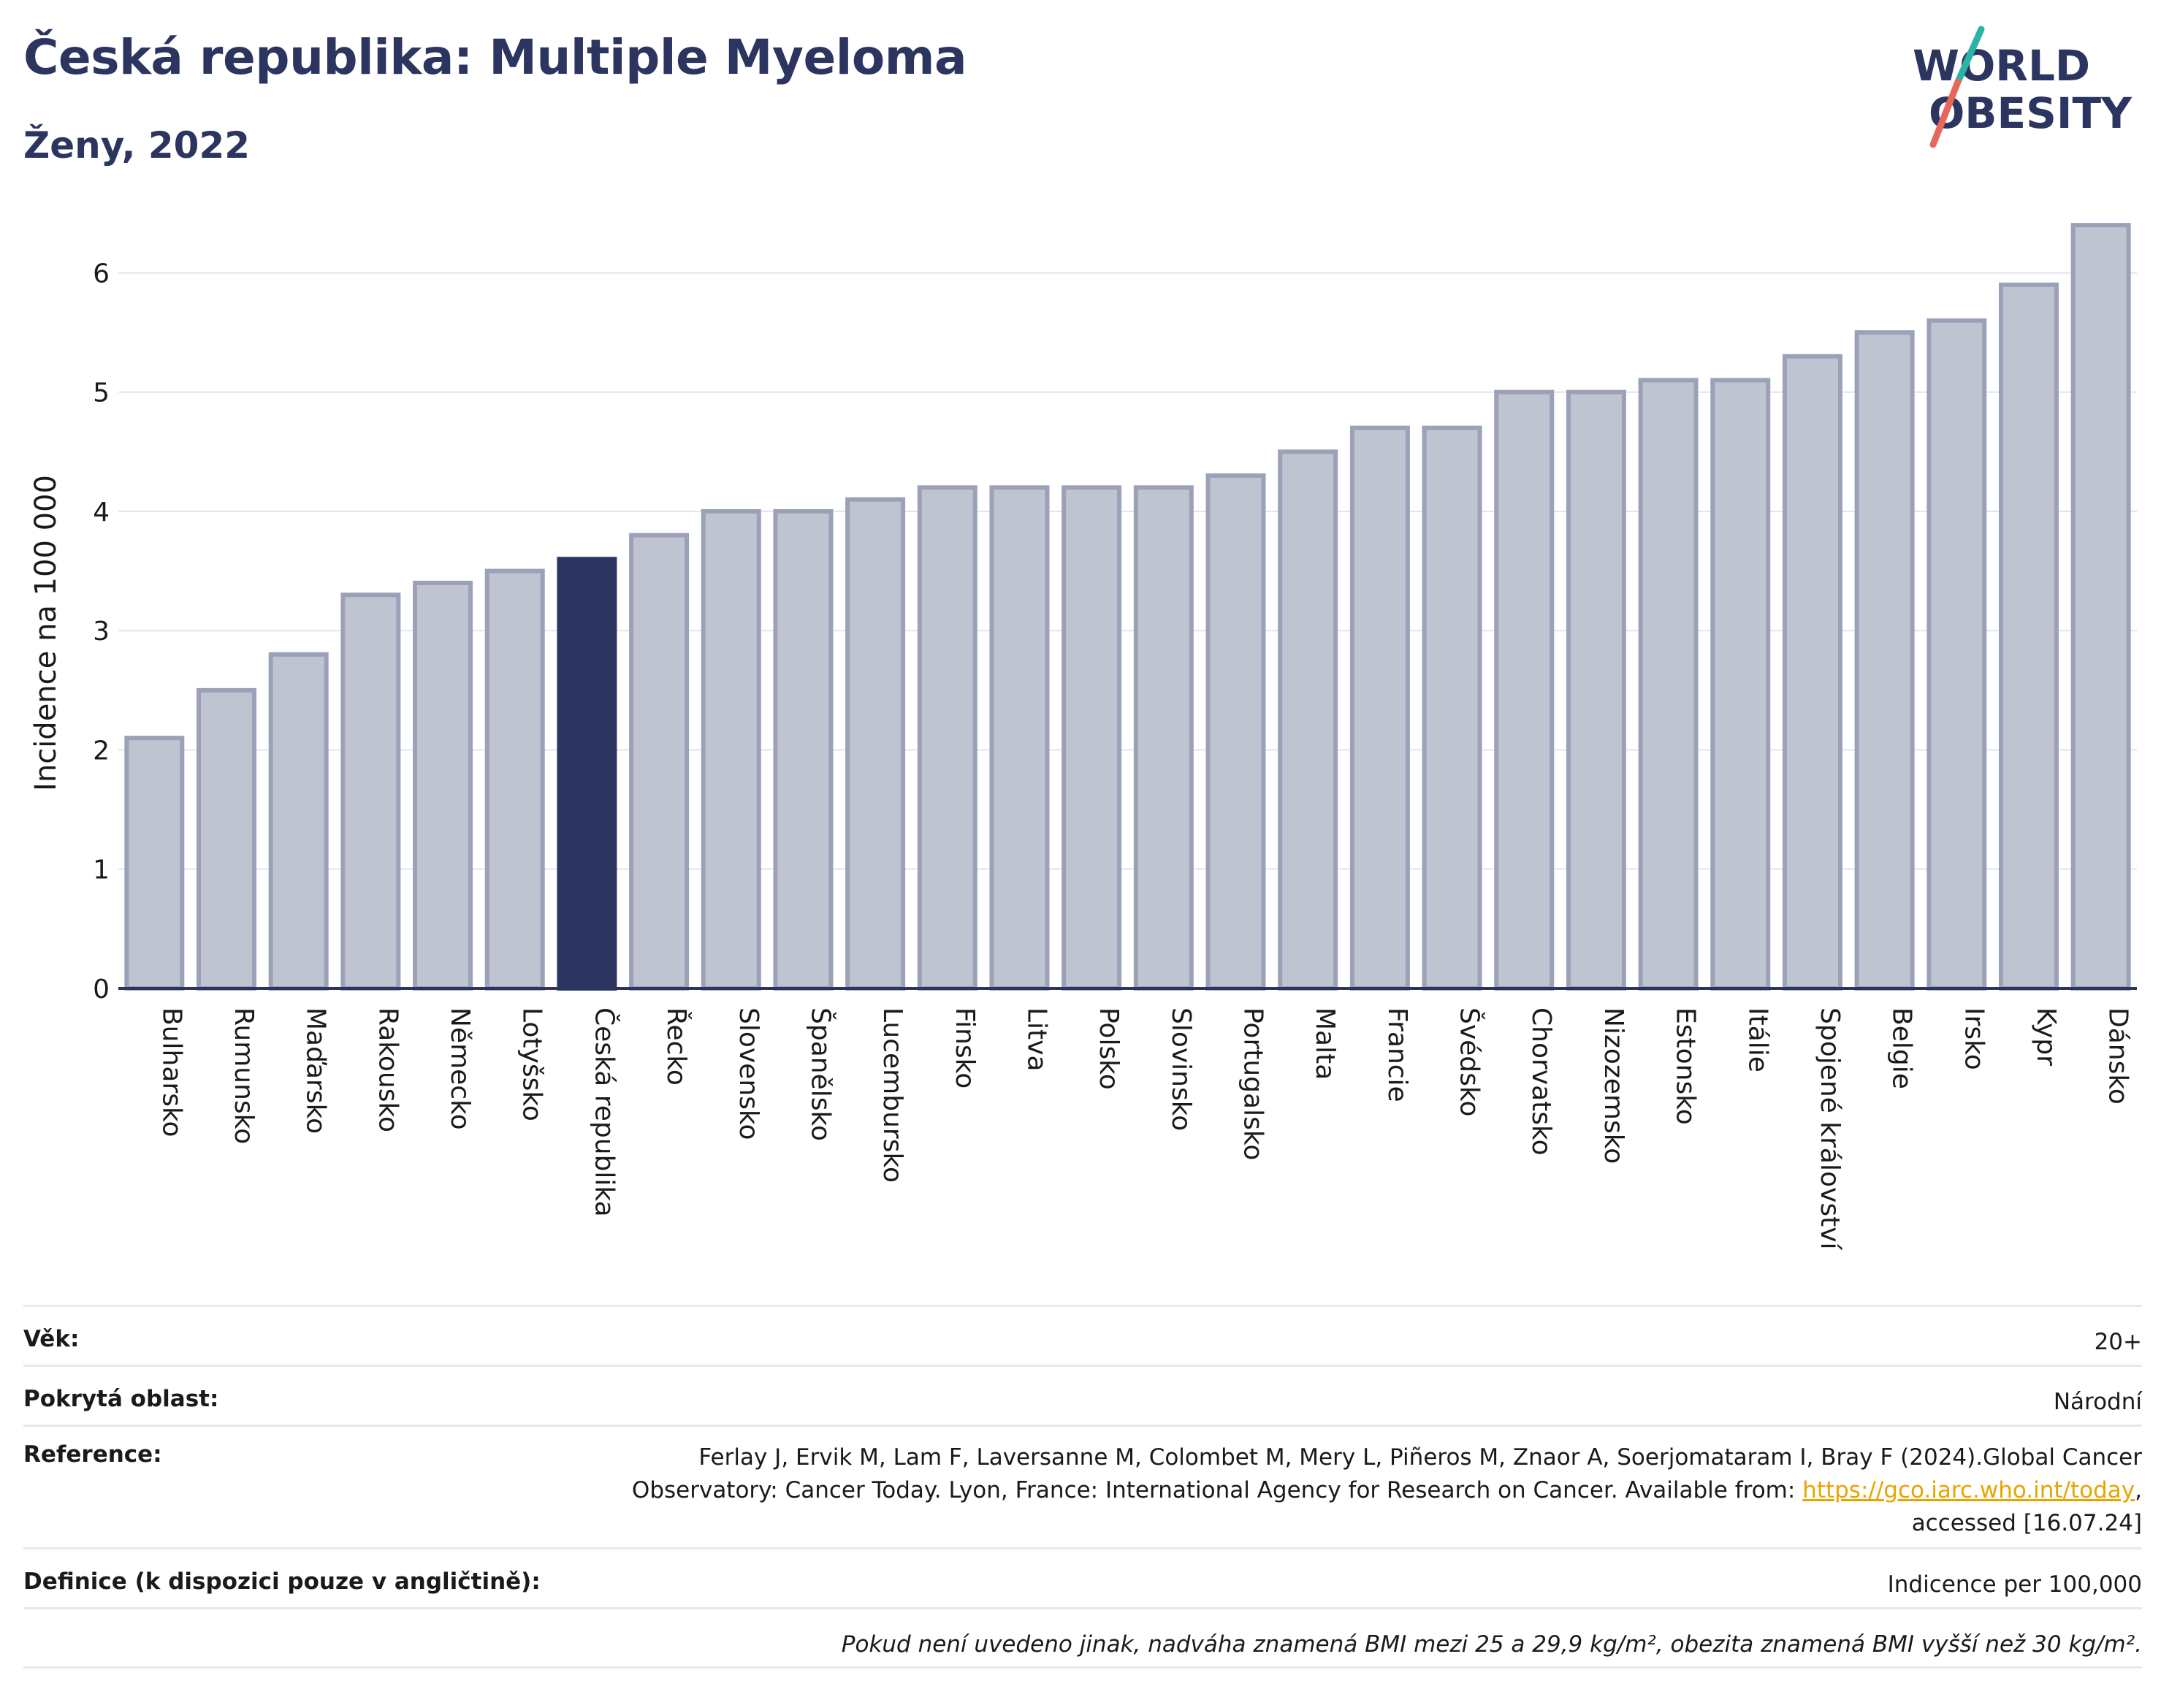  Describe the element at coordinates (102, 751) in the screenshot. I see `y-tick-label: 2` at that location.